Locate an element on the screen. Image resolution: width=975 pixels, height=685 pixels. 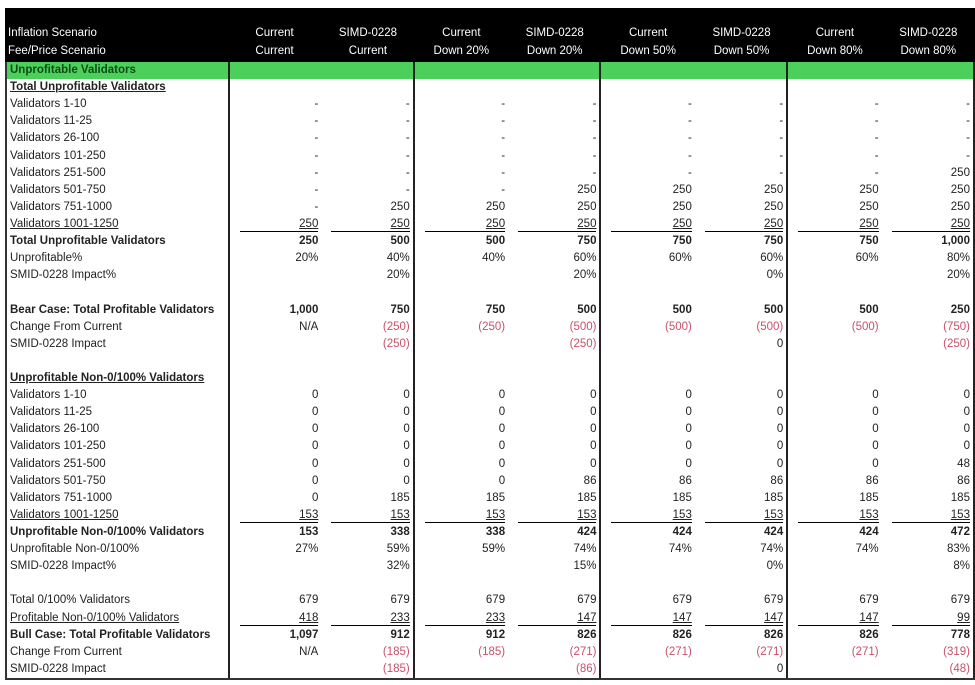
cell: 60% is located at coordinates (555, 259).